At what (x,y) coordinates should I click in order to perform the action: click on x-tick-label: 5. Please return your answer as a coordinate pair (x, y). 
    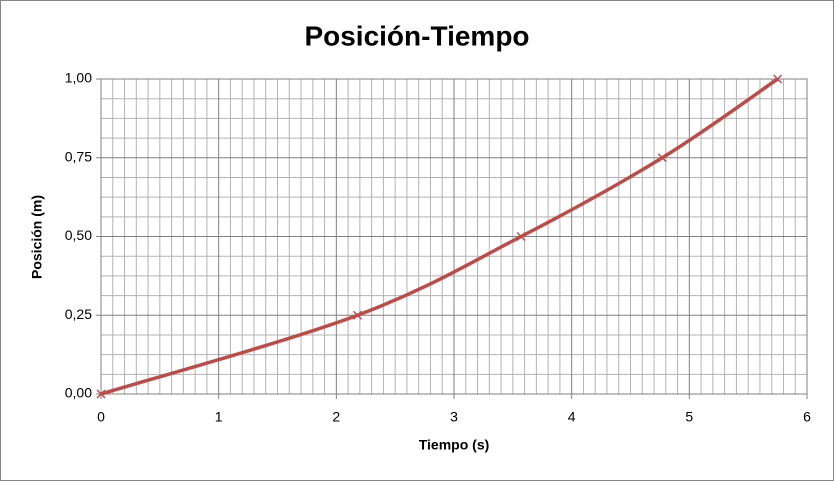
    Looking at the image, I should click on (689, 417).